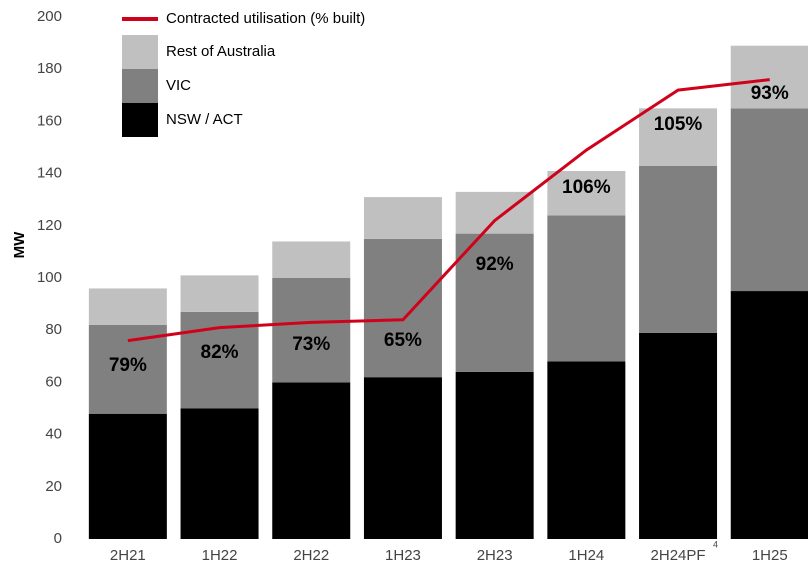 This screenshot has height=567, width=808. What do you see at coordinates (403, 340) in the screenshot?
I see `utilisation-label: 65%` at bounding box center [403, 340].